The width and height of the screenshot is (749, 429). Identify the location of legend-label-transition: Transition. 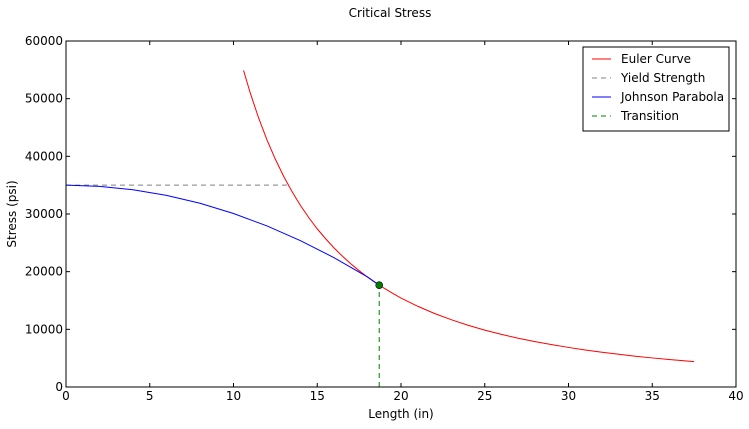
(649, 116).